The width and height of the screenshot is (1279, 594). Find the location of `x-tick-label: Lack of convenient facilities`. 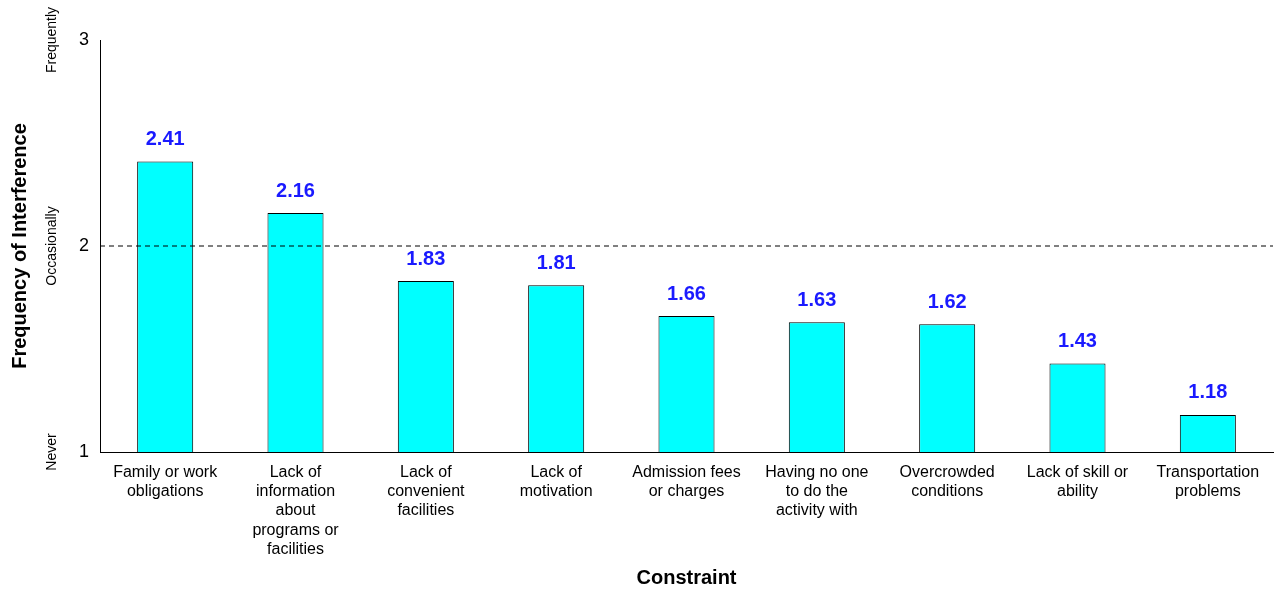

x-tick-label: Lack of convenient facilities is located at coordinates (426, 491).